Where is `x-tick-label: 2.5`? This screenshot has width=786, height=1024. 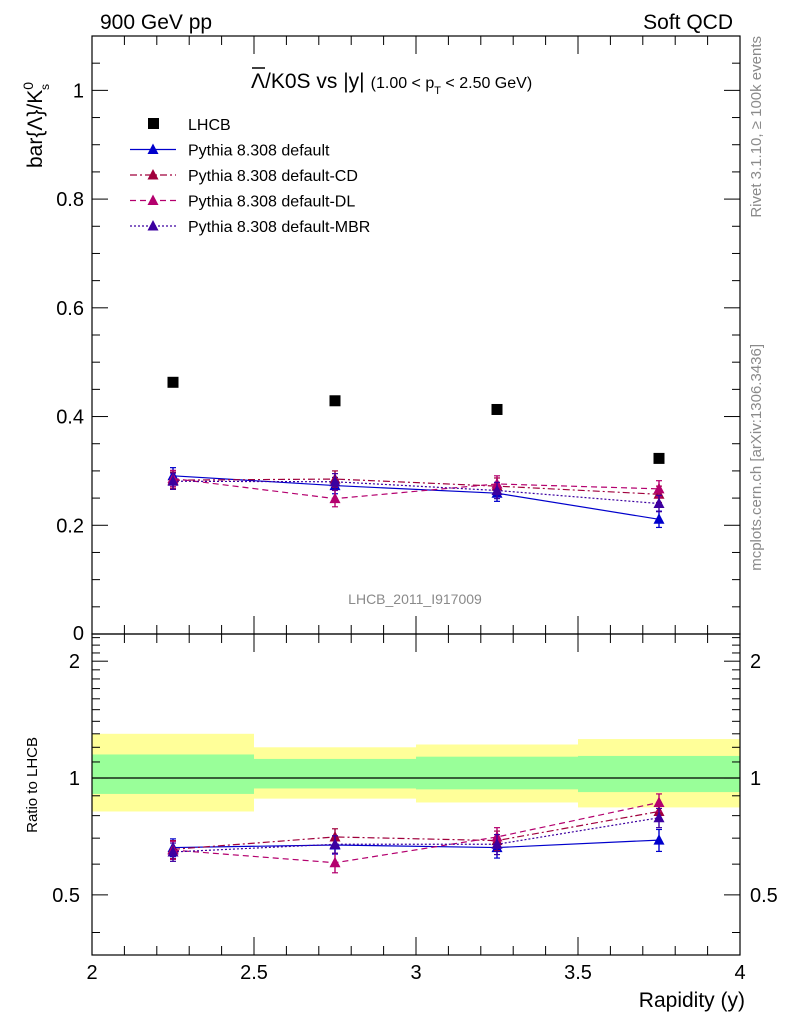
x-tick-label: 2.5 is located at coordinates (254, 973).